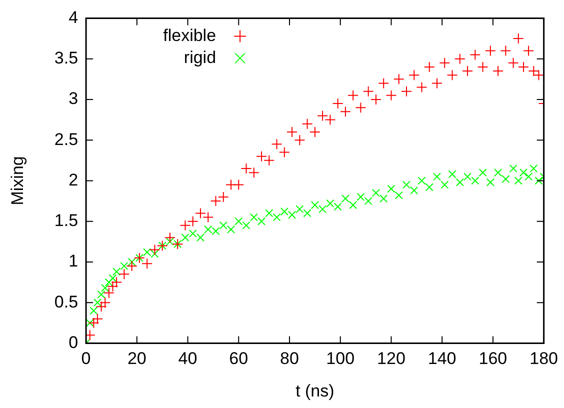  What do you see at coordinates (442, 358) in the screenshot?
I see `x-tick-label: 140` at bounding box center [442, 358].